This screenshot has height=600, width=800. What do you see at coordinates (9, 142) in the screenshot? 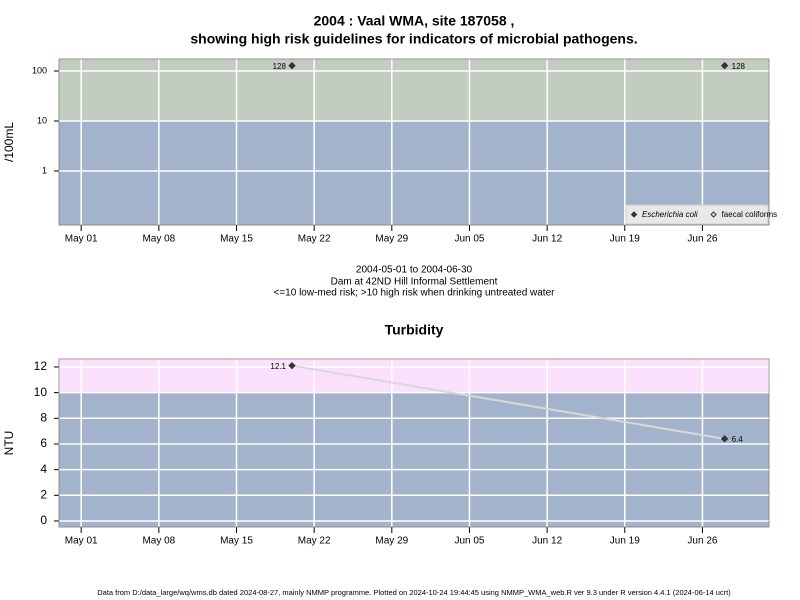
I see `y-axis-label: /100mL` at bounding box center [9, 142].